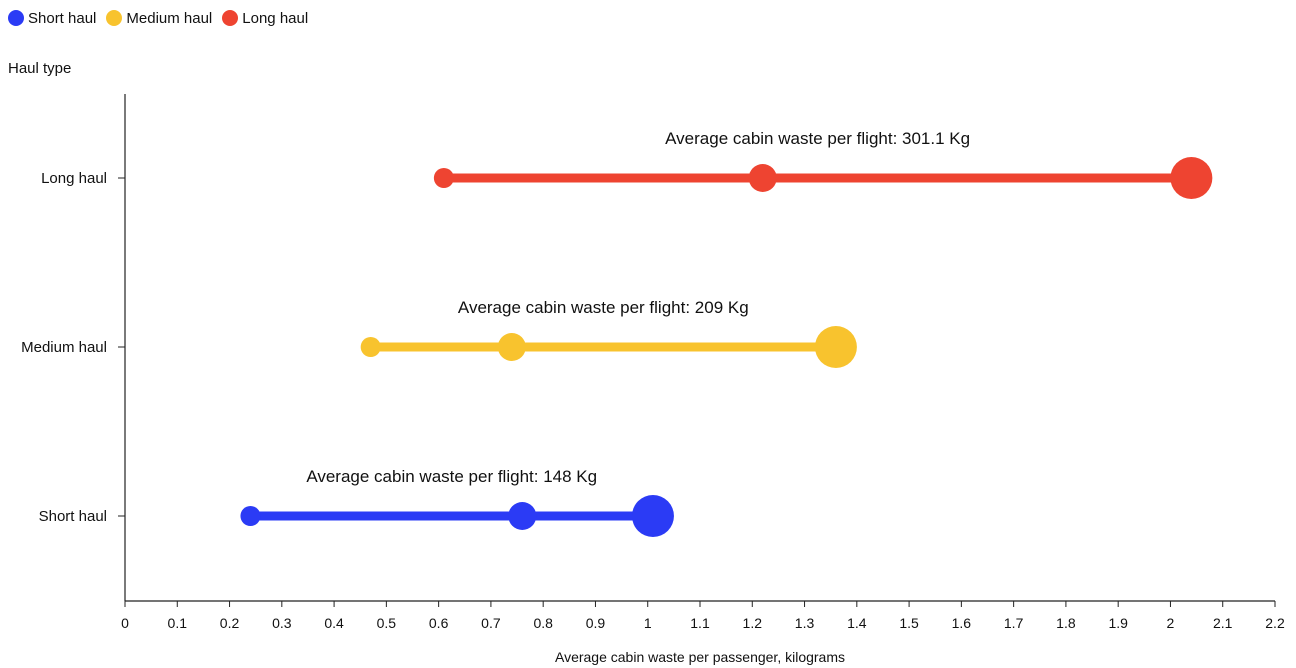  Describe the element at coordinates (603, 307) in the screenshot. I see `annotation-medium-haul: Average cabin waste per flight: 209 Kg` at that location.